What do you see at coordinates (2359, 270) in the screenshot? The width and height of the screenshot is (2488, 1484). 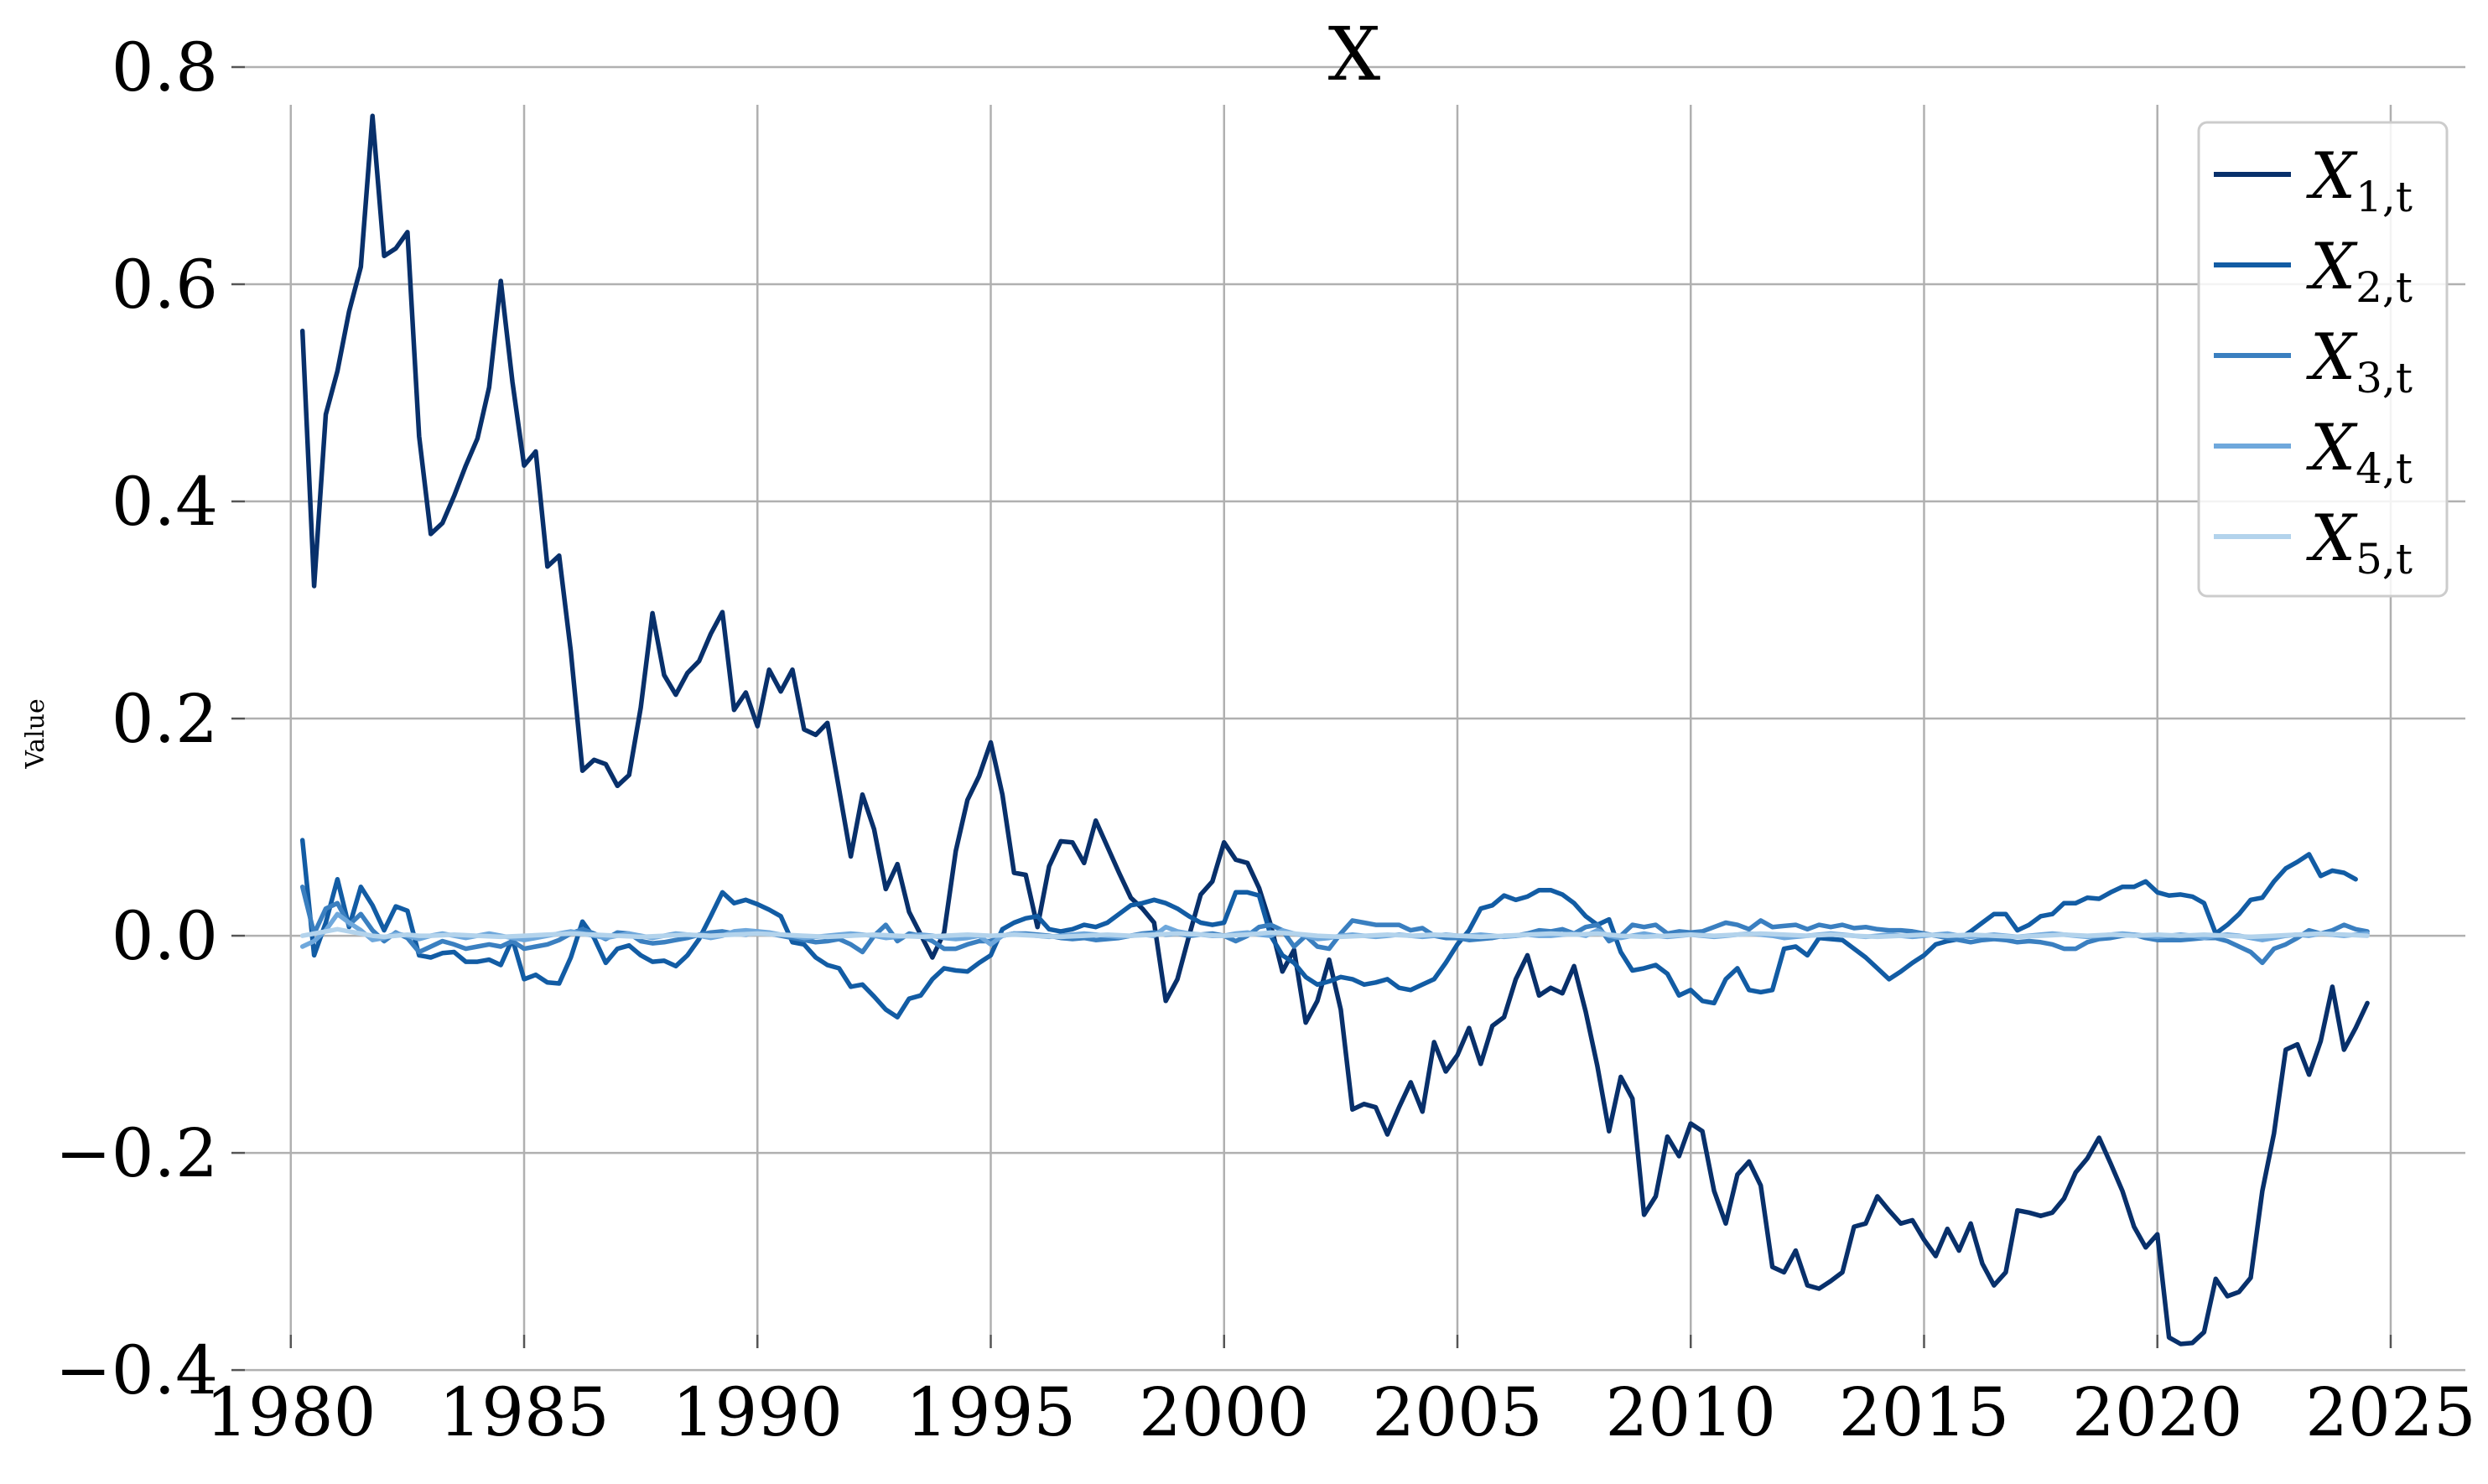 I see `legend-label: X2,t` at bounding box center [2359, 270].